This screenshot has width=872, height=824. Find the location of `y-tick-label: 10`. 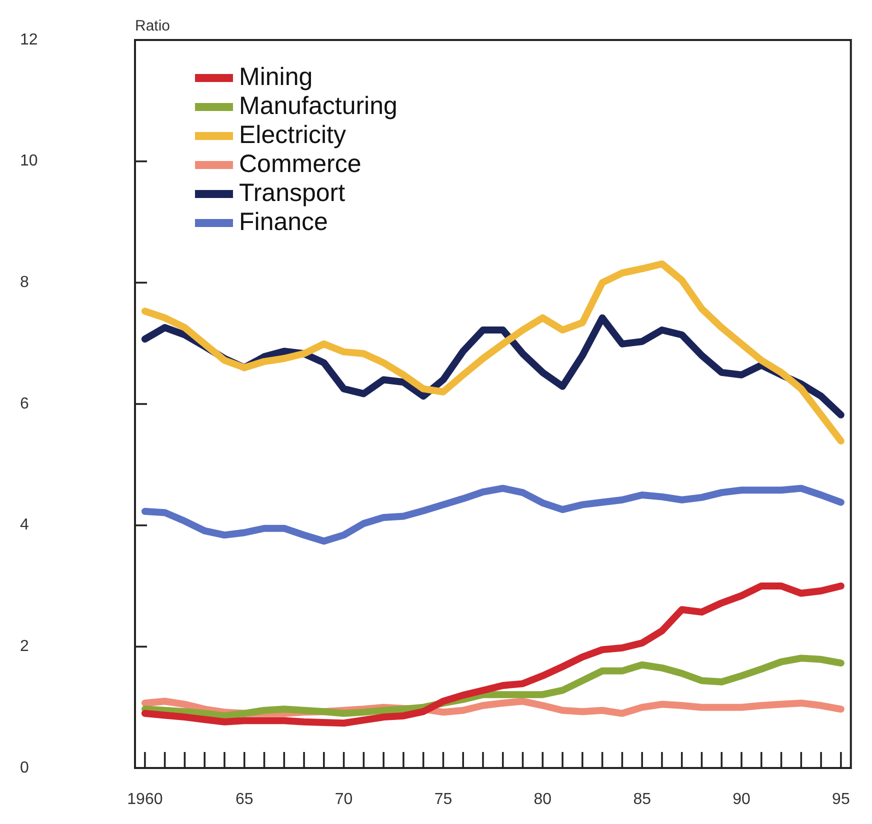

y-tick-label: 10 is located at coordinates (29, 161).